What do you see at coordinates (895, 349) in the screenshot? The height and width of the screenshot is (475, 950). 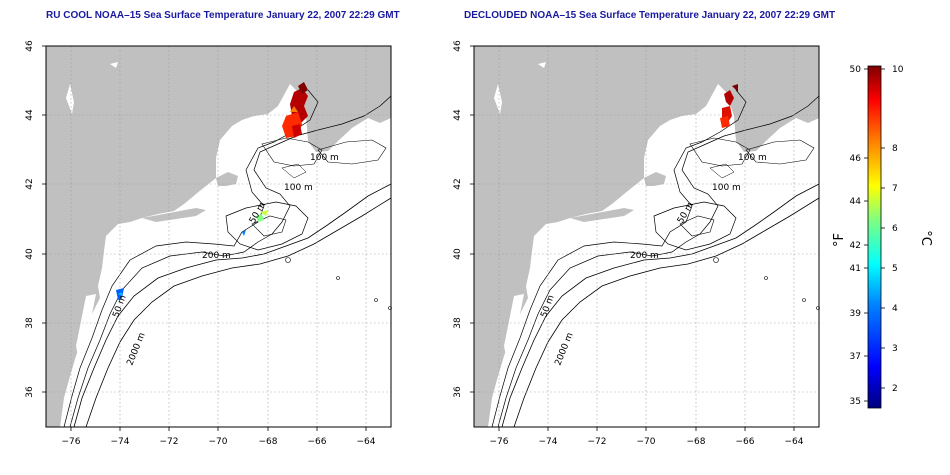 I see `colorbar-c-tick: 3` at bounding box center [895, 349].